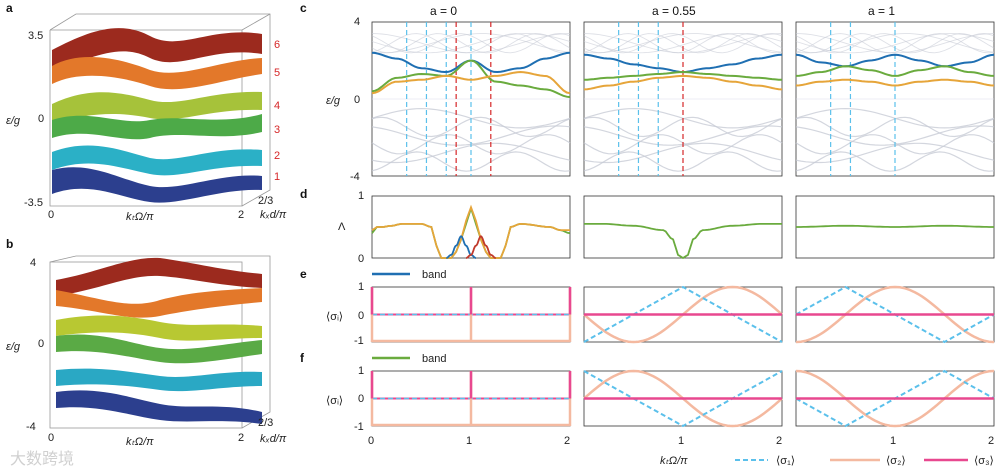  Describe the element at coordinates (273, 215) in the screenshot. I see `panel-a-zlabel: kₓd/π` at that location.